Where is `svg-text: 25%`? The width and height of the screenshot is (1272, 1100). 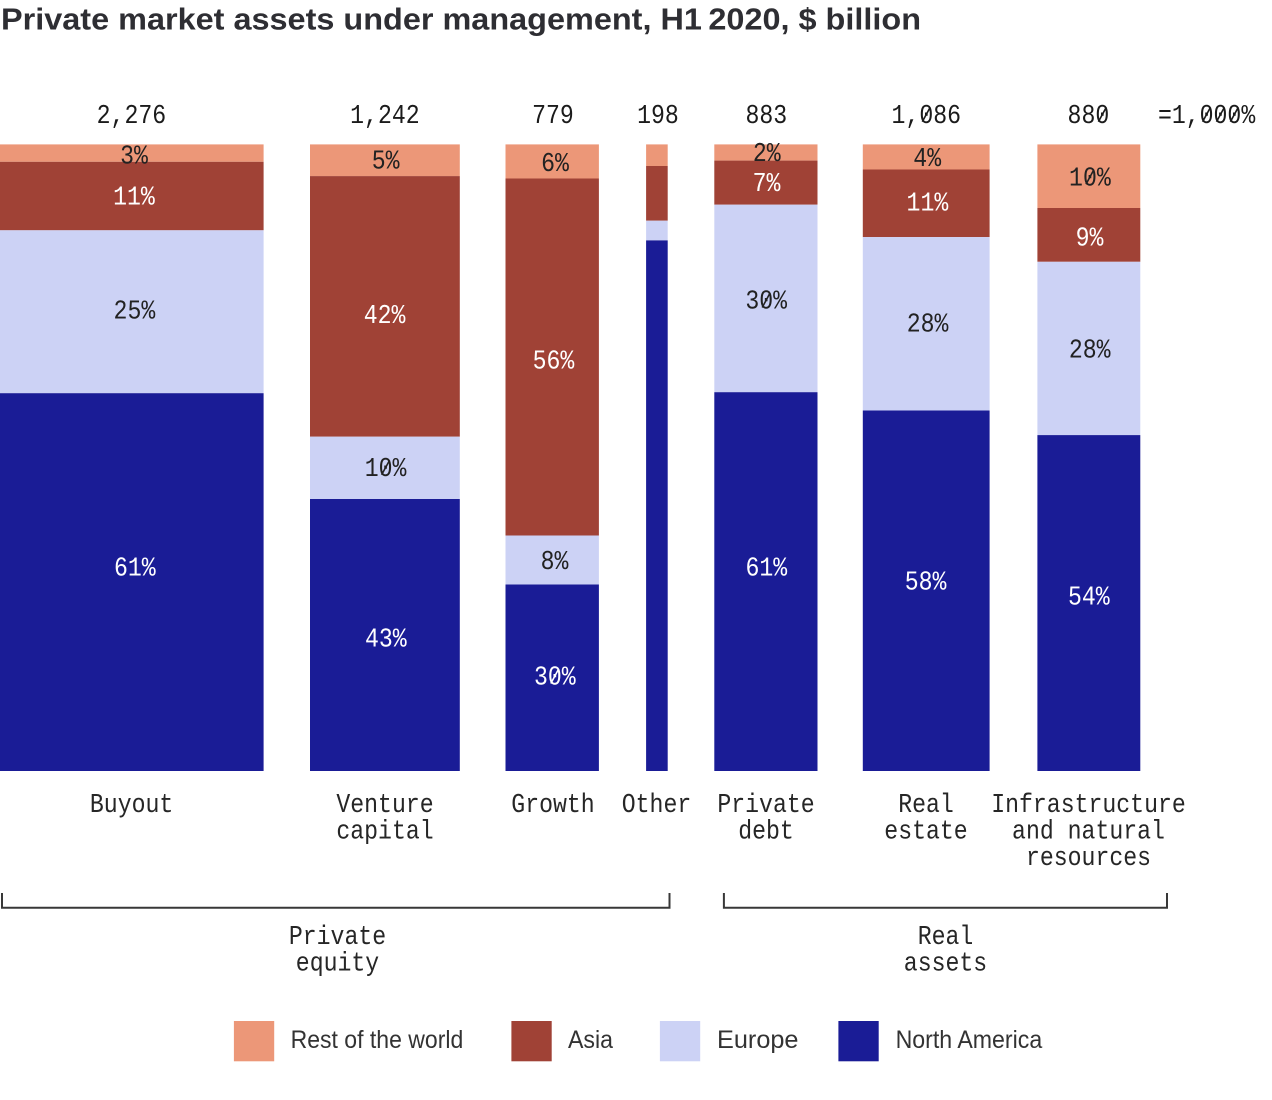 svg-text: 25% is located at coordinates (135, 312).